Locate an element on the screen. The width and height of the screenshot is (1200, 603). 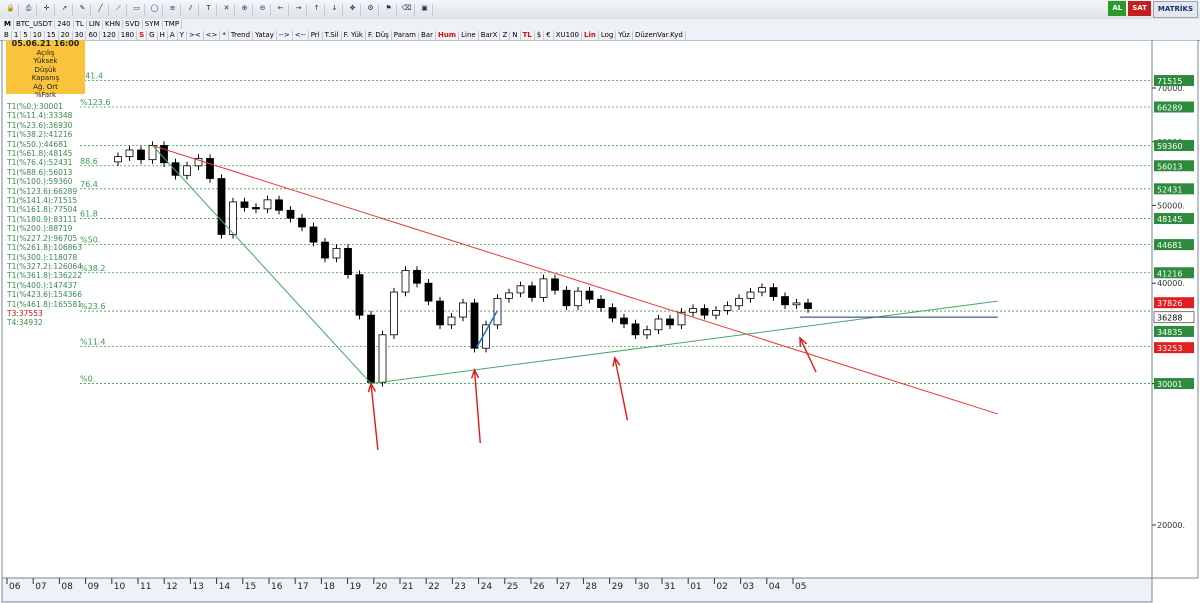
menu-toggle: M is located at coordinates (8, 24).